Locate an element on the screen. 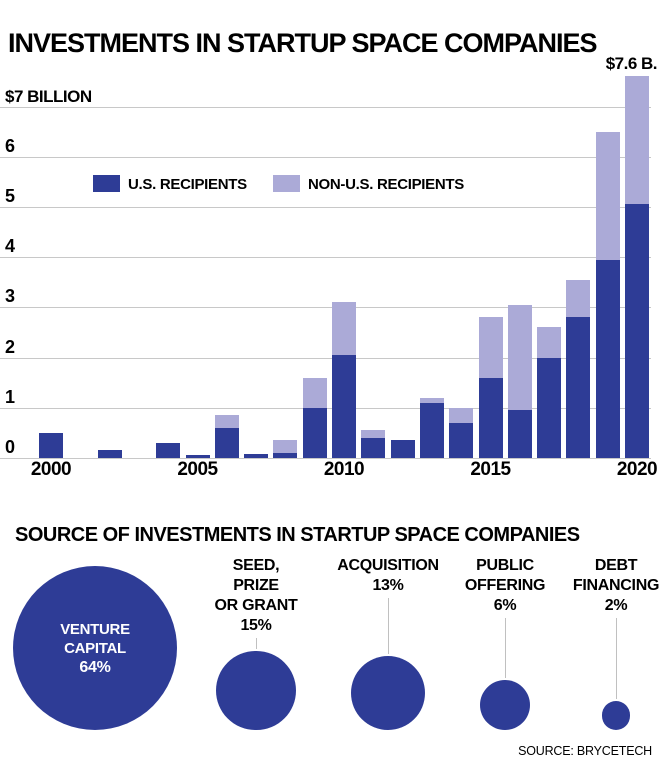 The width and height of the screenshot is (660, 777). non-us-recipients-legend-label: NON-U.S. RECIPIENTS is located at coordinates (386, 184).